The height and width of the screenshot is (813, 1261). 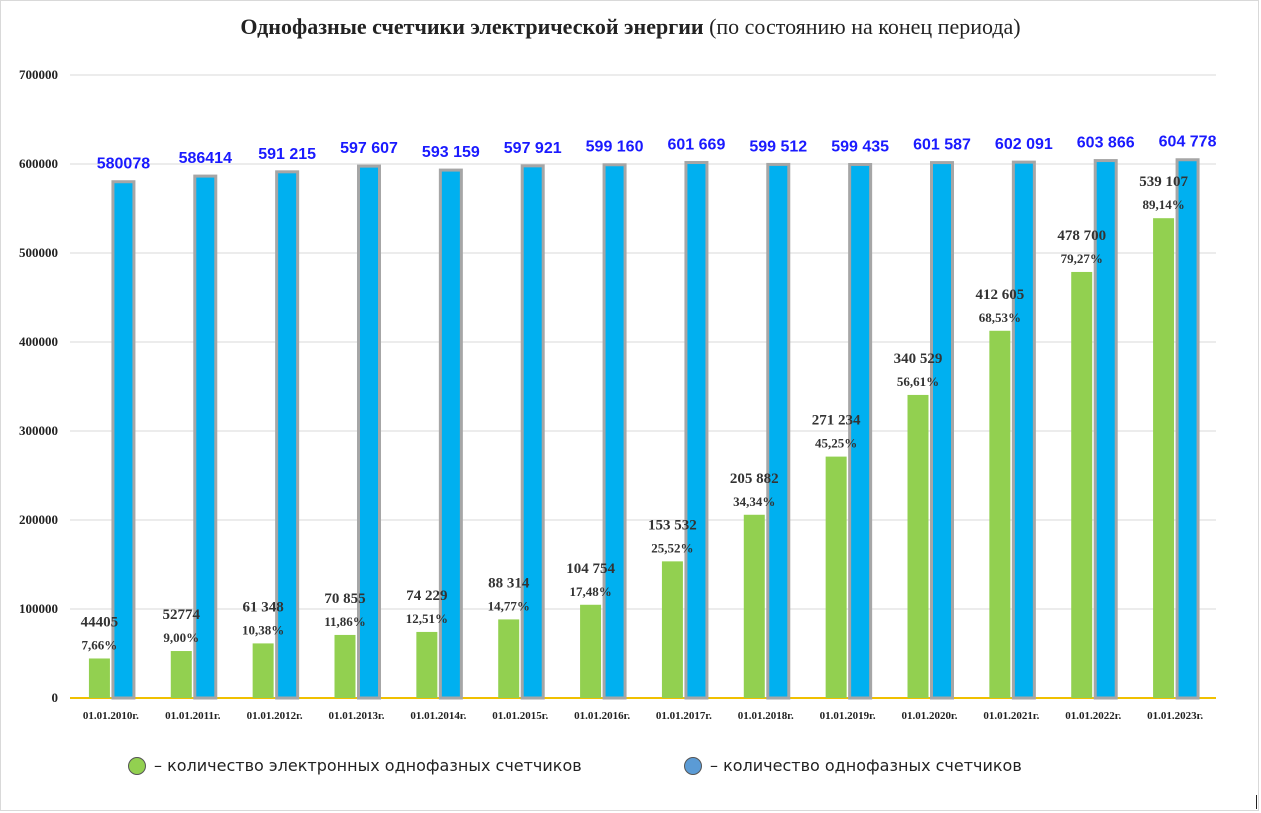 What do you see at coordinates (38, 430) in the screenshot?
I see `y-tick-label: 300000` at bounding box center [38, 430].